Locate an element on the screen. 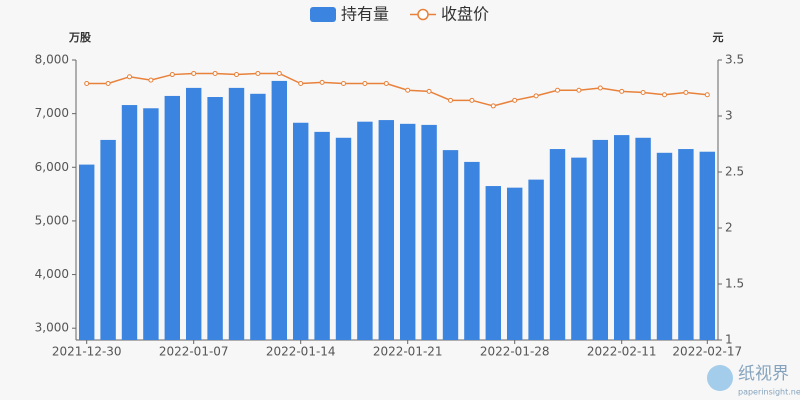 The width and height of the screenshot is (800, 400). y-tick-label: 8,000 is located at coordinates (52, 60).